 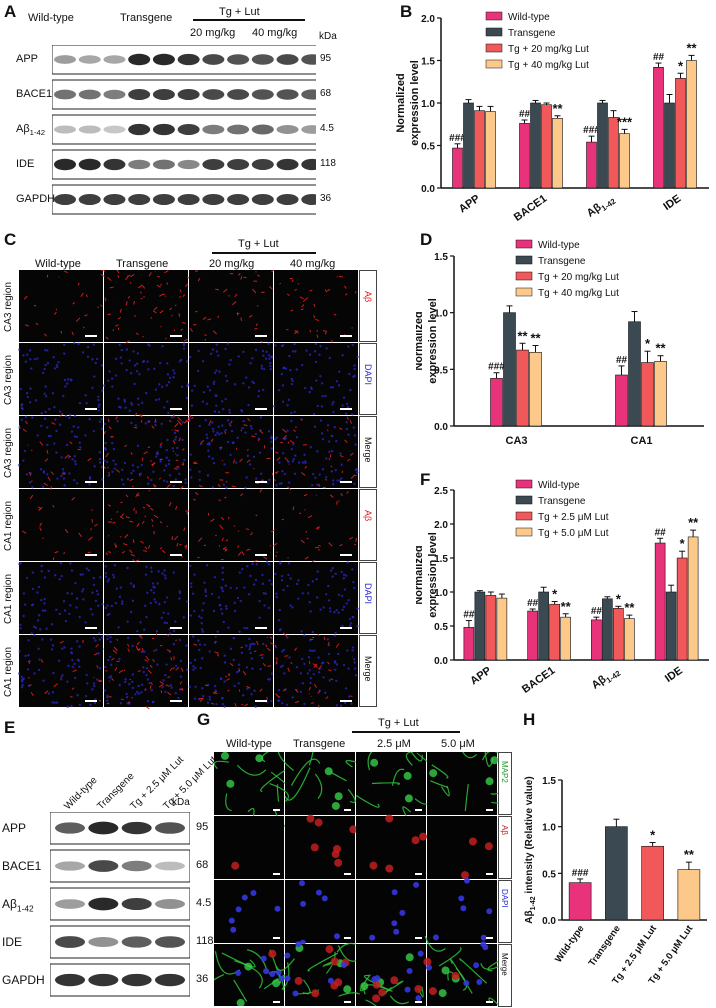 I want to click on micro-g-group-tg: Transgene, so click(x=319, y=744).